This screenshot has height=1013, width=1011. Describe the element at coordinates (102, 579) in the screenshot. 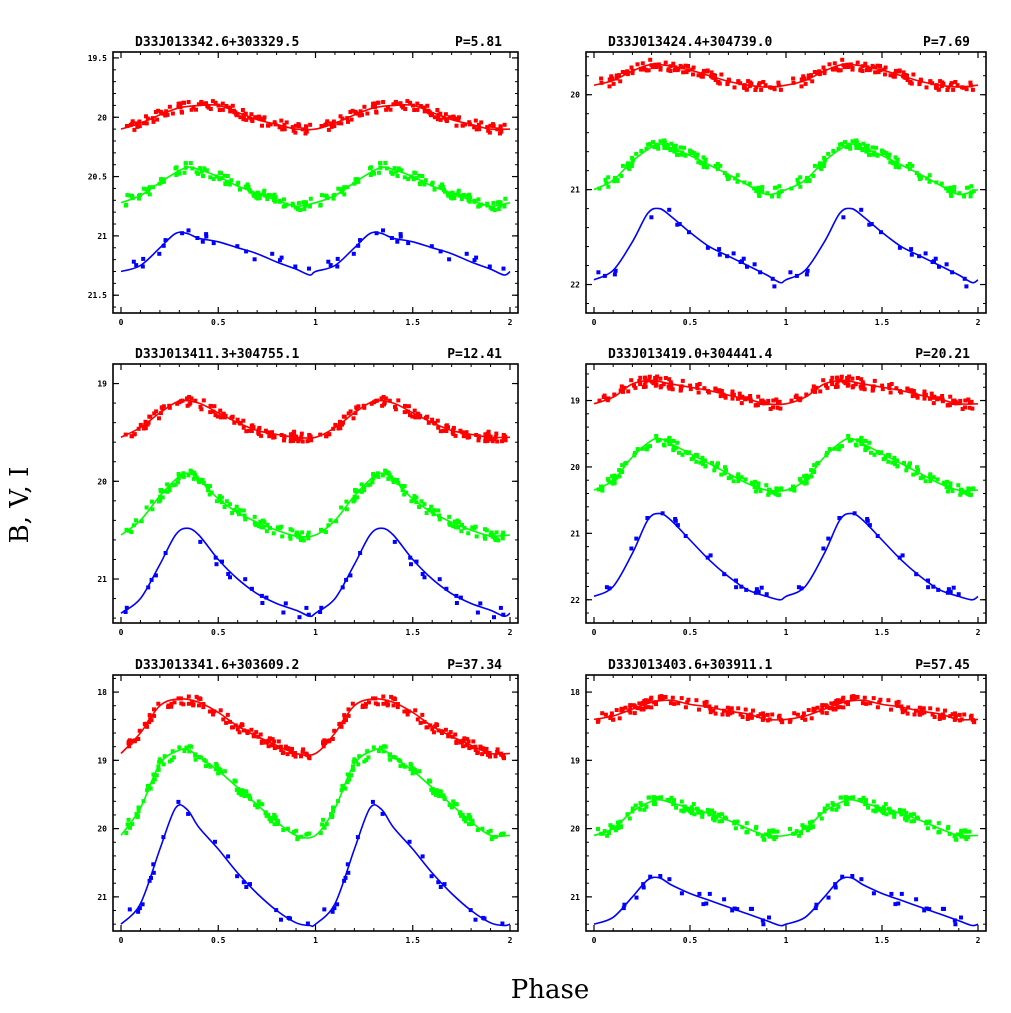

I see `y-tick-label: 21` at that location.